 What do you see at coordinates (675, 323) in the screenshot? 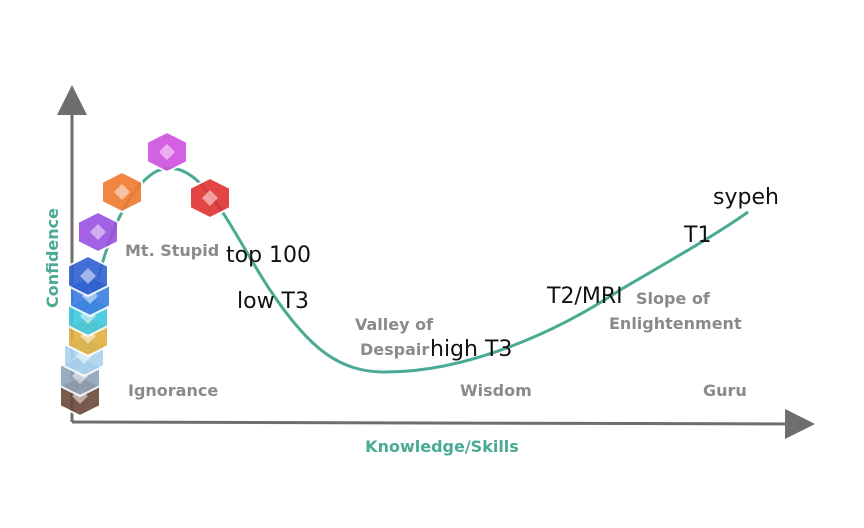
I see `stage-label: Enlightenment` at bounding box center [675, 323].